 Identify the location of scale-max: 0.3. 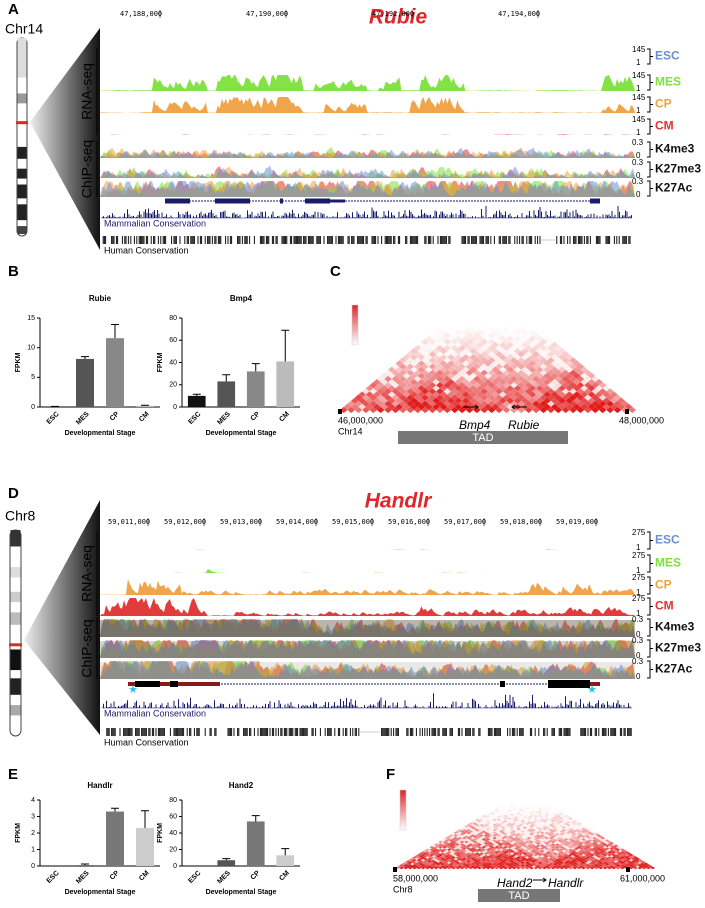
(638, 142).